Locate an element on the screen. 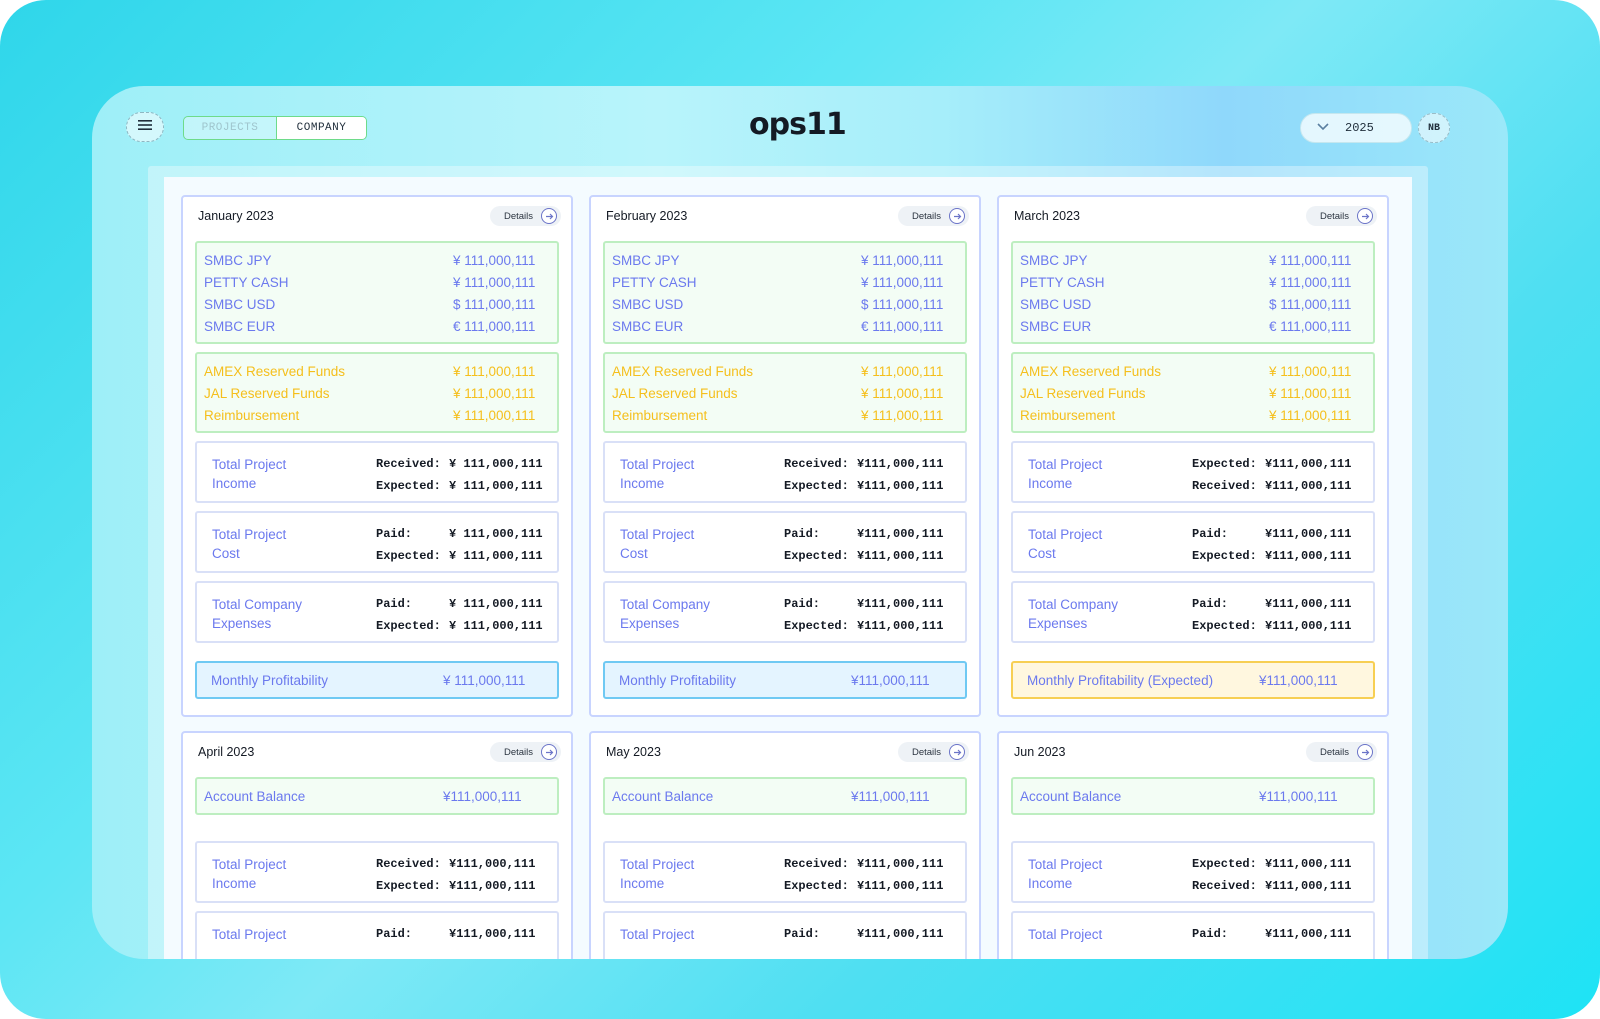 Image resolution: width=1600 pixels, height=1019 pixels. card-title: Jun 2023 is located at coordinates (1040, 752).